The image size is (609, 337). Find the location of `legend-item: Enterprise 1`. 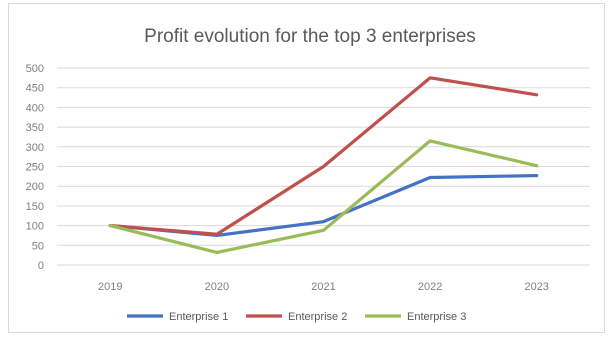

legend-item: Enterprise 1 is located at coordinates (177, 317).